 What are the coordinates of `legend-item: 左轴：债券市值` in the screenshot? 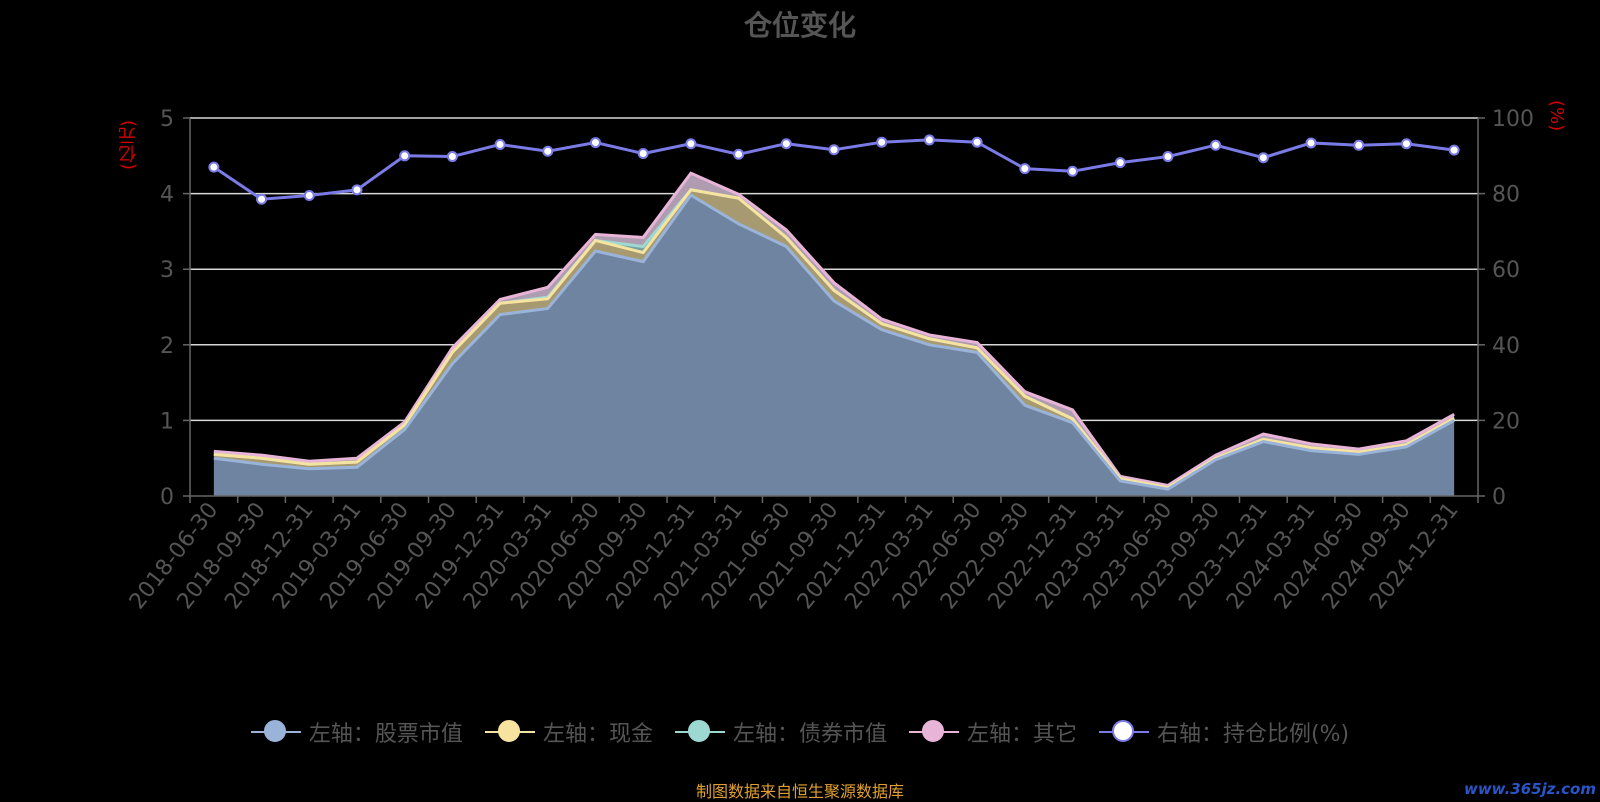 It's located at (780, 732).